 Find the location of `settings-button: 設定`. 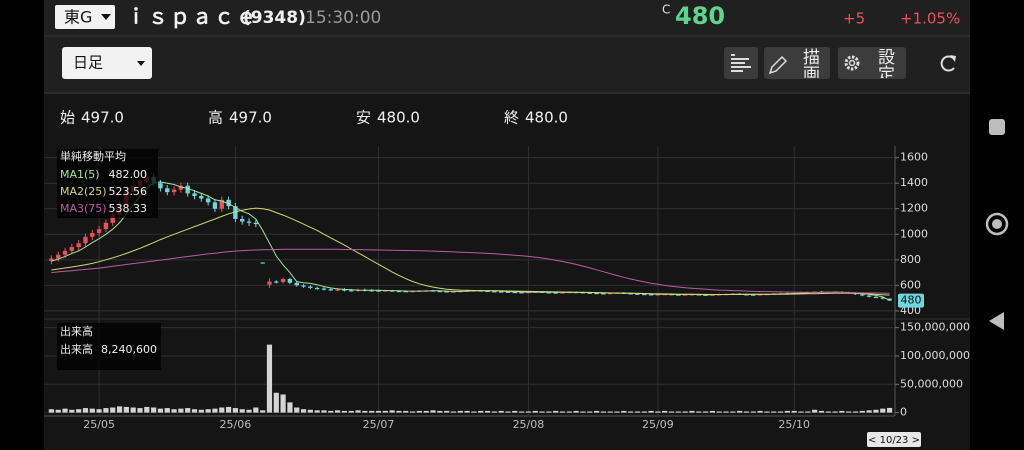

settings-button: 設定 is located at coordinates (872, 64).